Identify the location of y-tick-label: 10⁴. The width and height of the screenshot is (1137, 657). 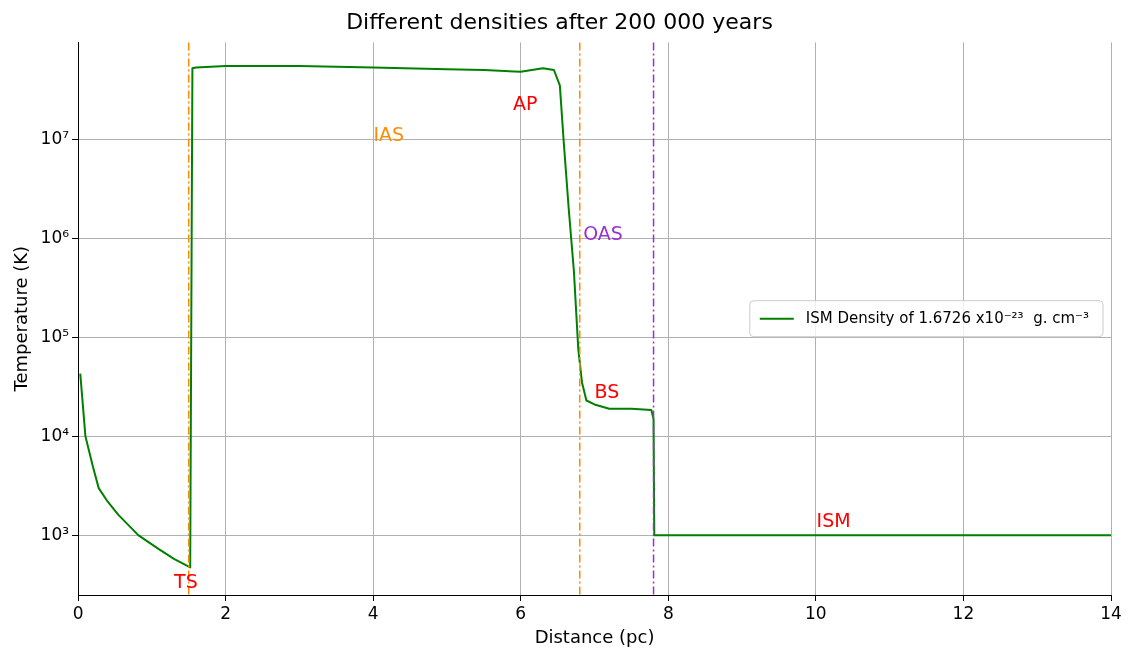
(55, 434).